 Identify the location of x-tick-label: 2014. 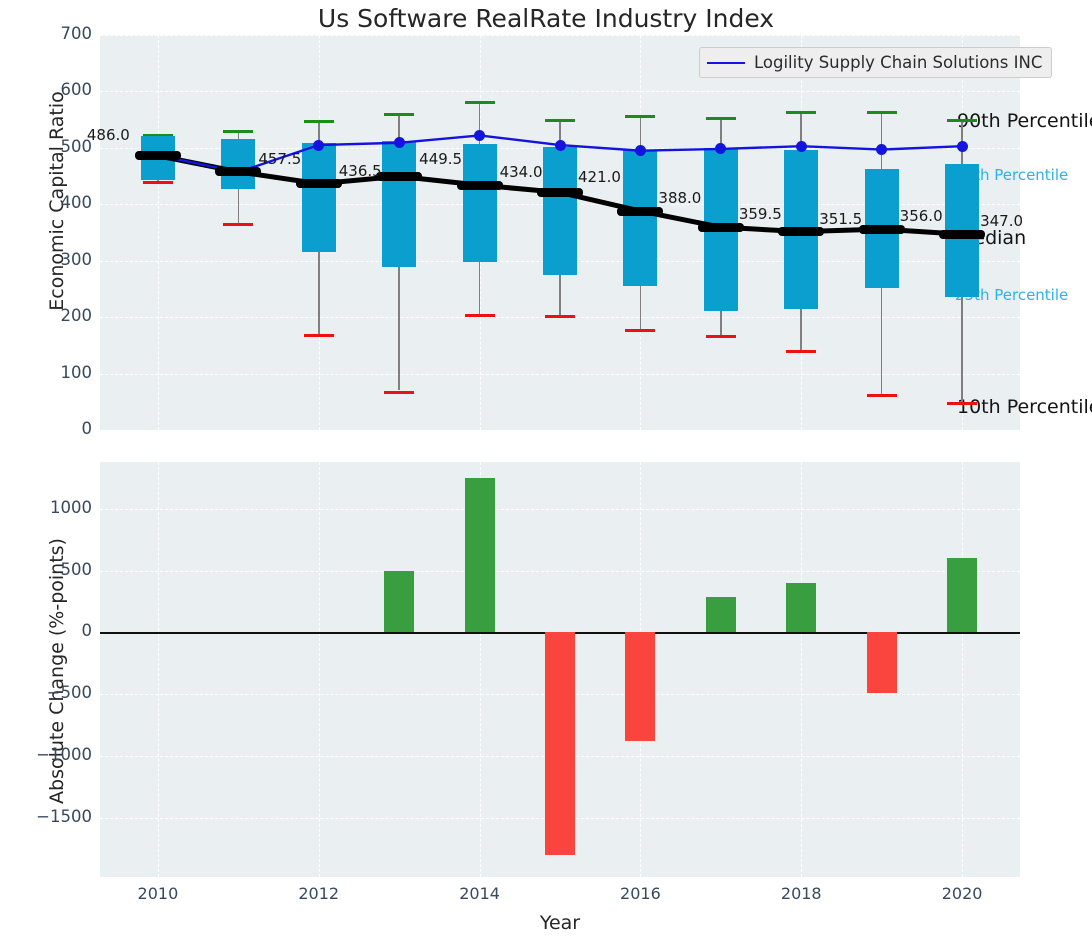
(479, 893).